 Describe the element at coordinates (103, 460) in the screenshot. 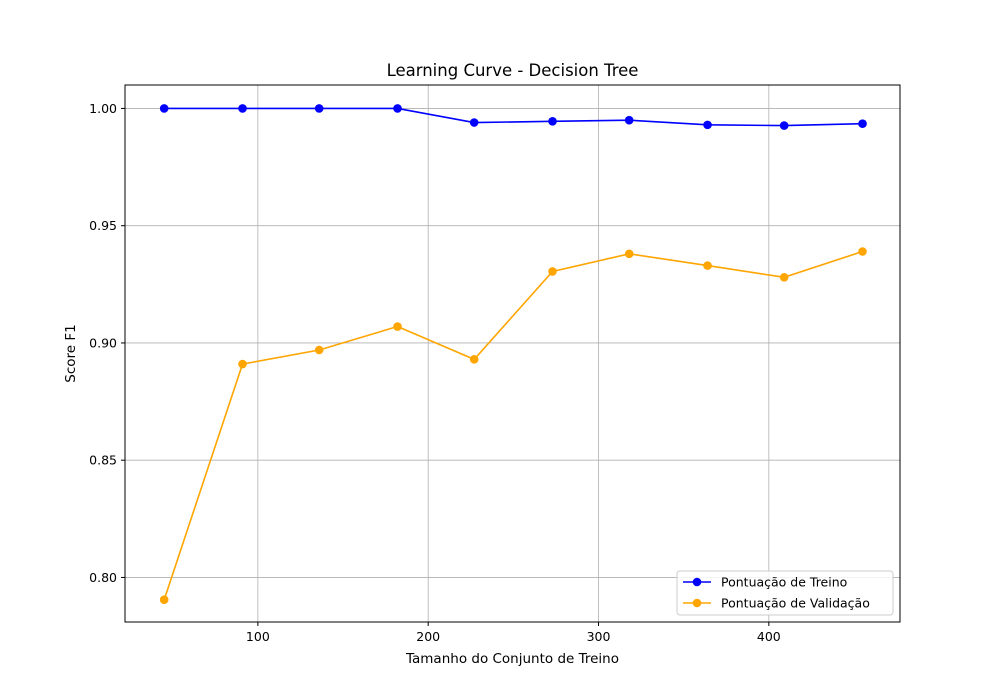

I see `y-tick-label: 0.85` at that location.